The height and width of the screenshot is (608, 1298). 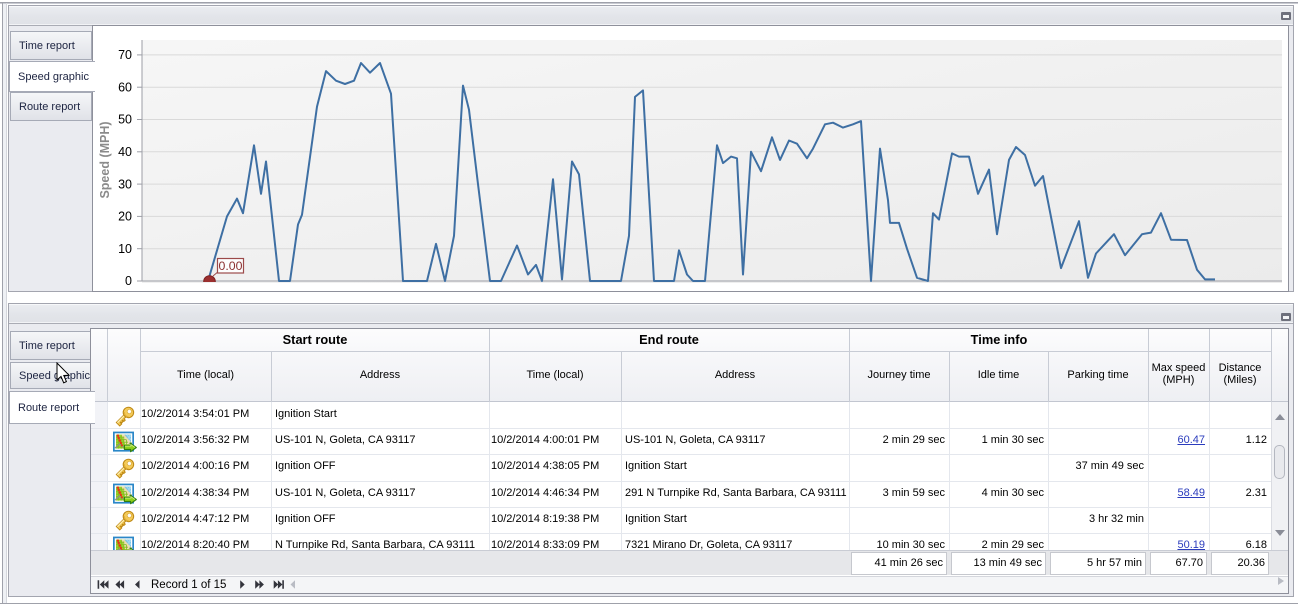 I want to click on svg-text: 0, so click(x=128, y=281).